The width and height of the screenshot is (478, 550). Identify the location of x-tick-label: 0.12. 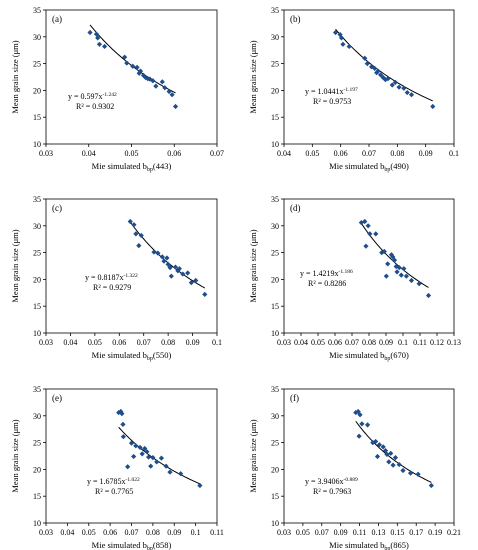
(437, 342).